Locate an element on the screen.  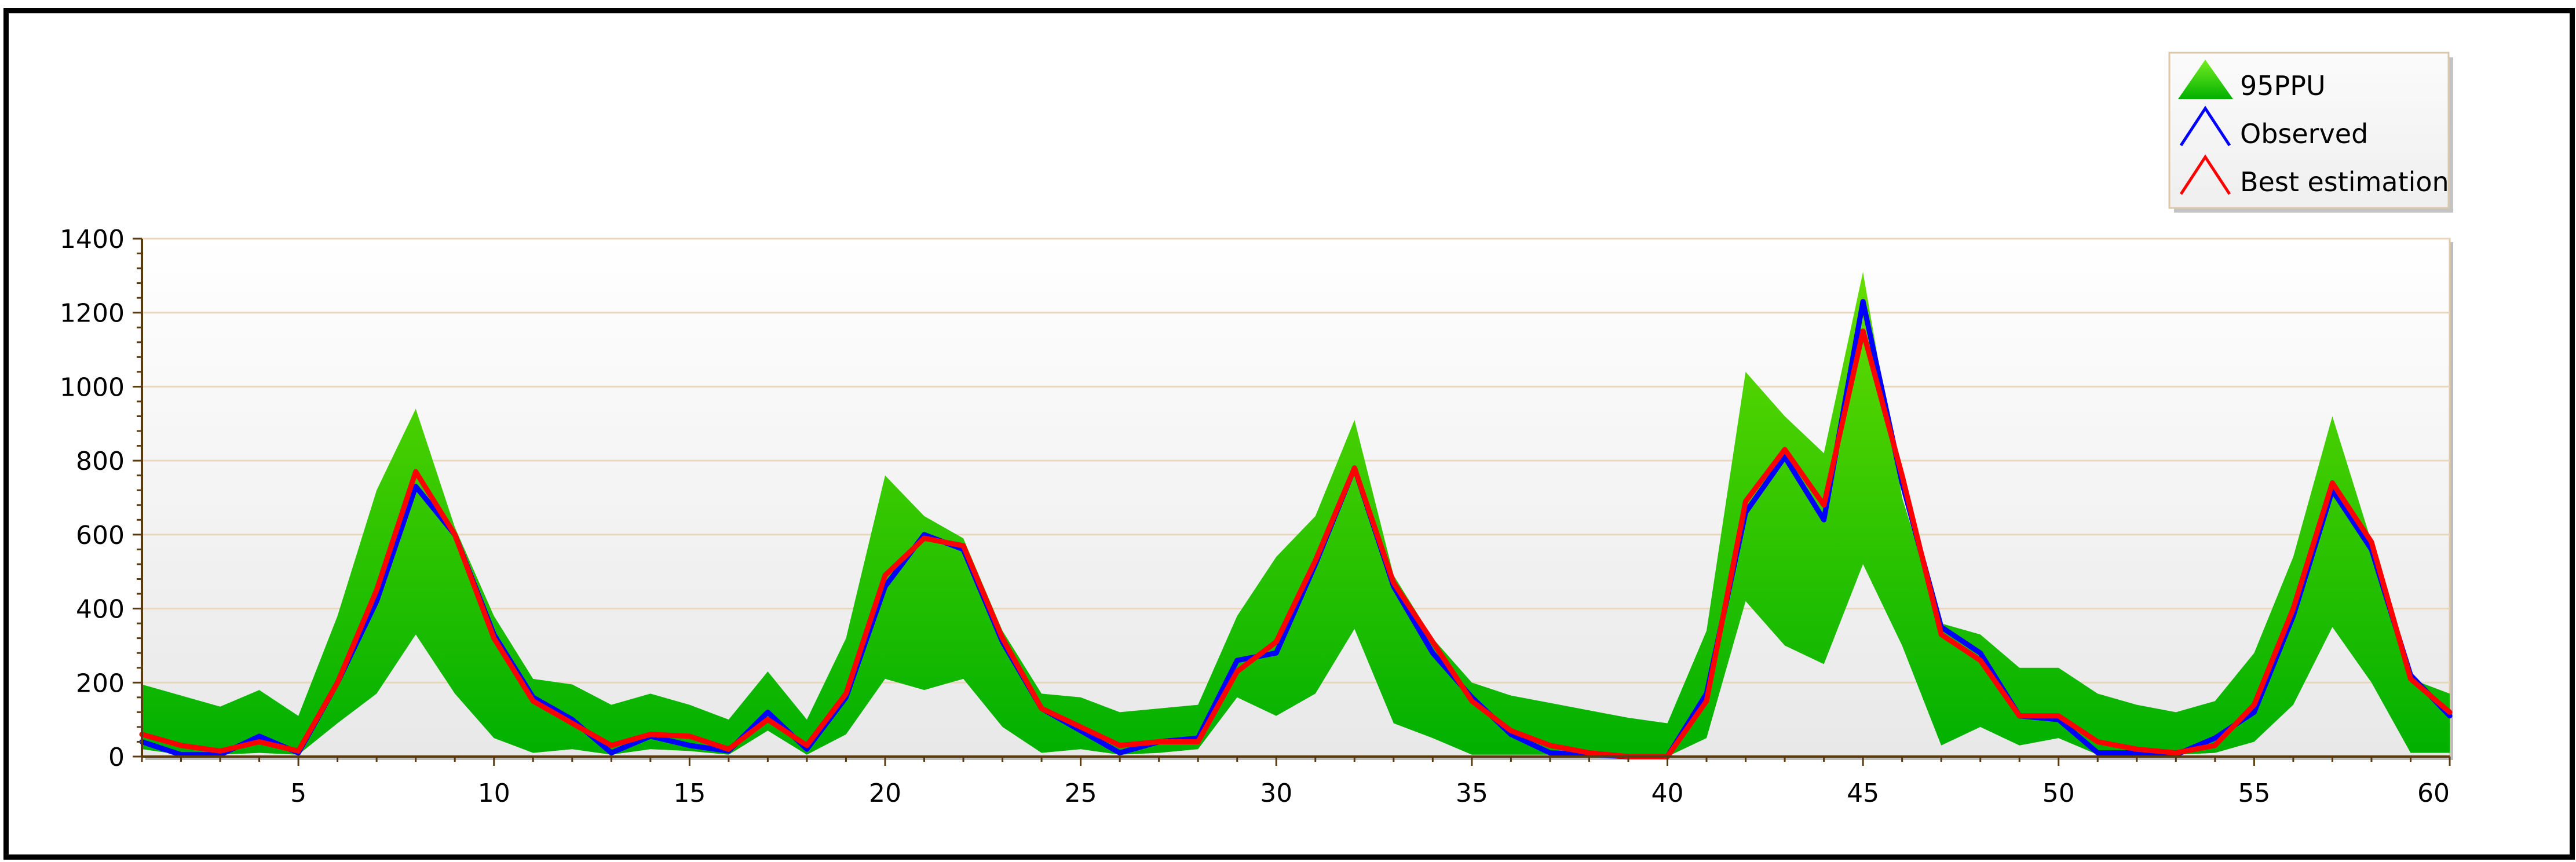
y-tick-label: 0 is located at coordinates (116, 758).